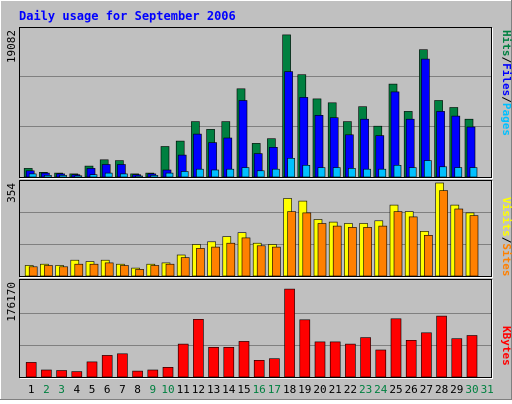 The image size is (512, 404). I want to click on day-label-29: 29, so click(456, 389).